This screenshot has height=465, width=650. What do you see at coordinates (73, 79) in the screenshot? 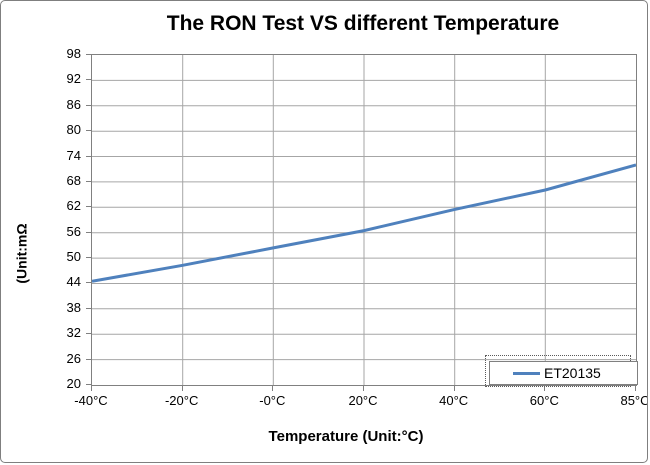
I see `y-tick-label: 92` at bounding box center [73, 79].